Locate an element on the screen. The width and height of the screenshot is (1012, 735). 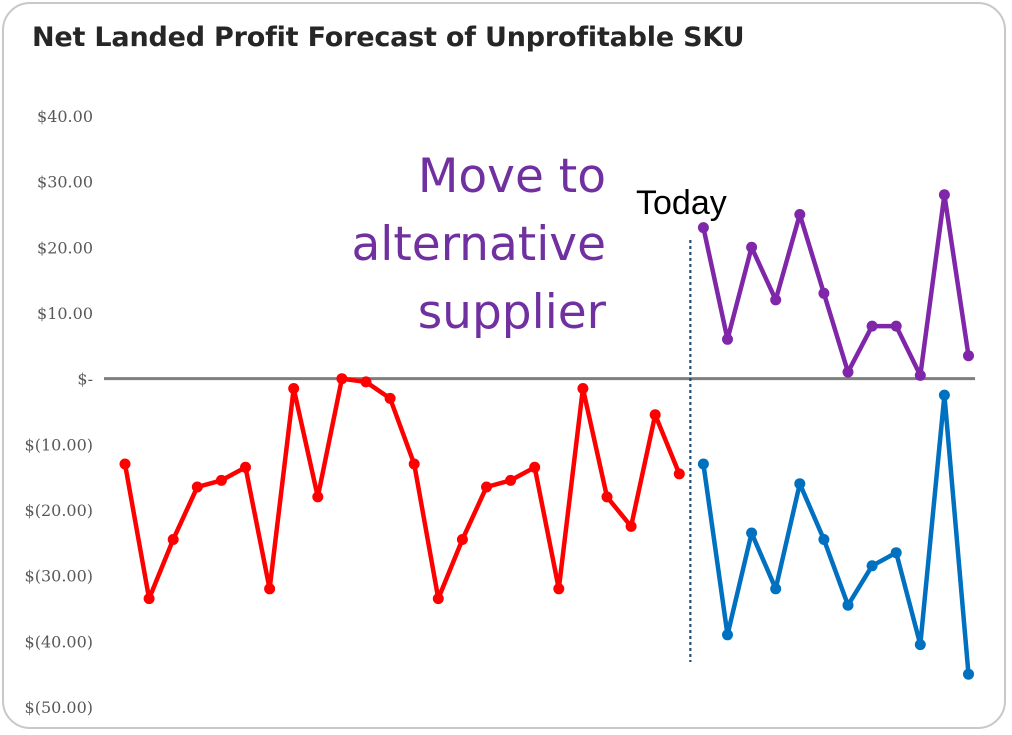
y-tick-label: $(30.00) is located at coordinates (59, 576).